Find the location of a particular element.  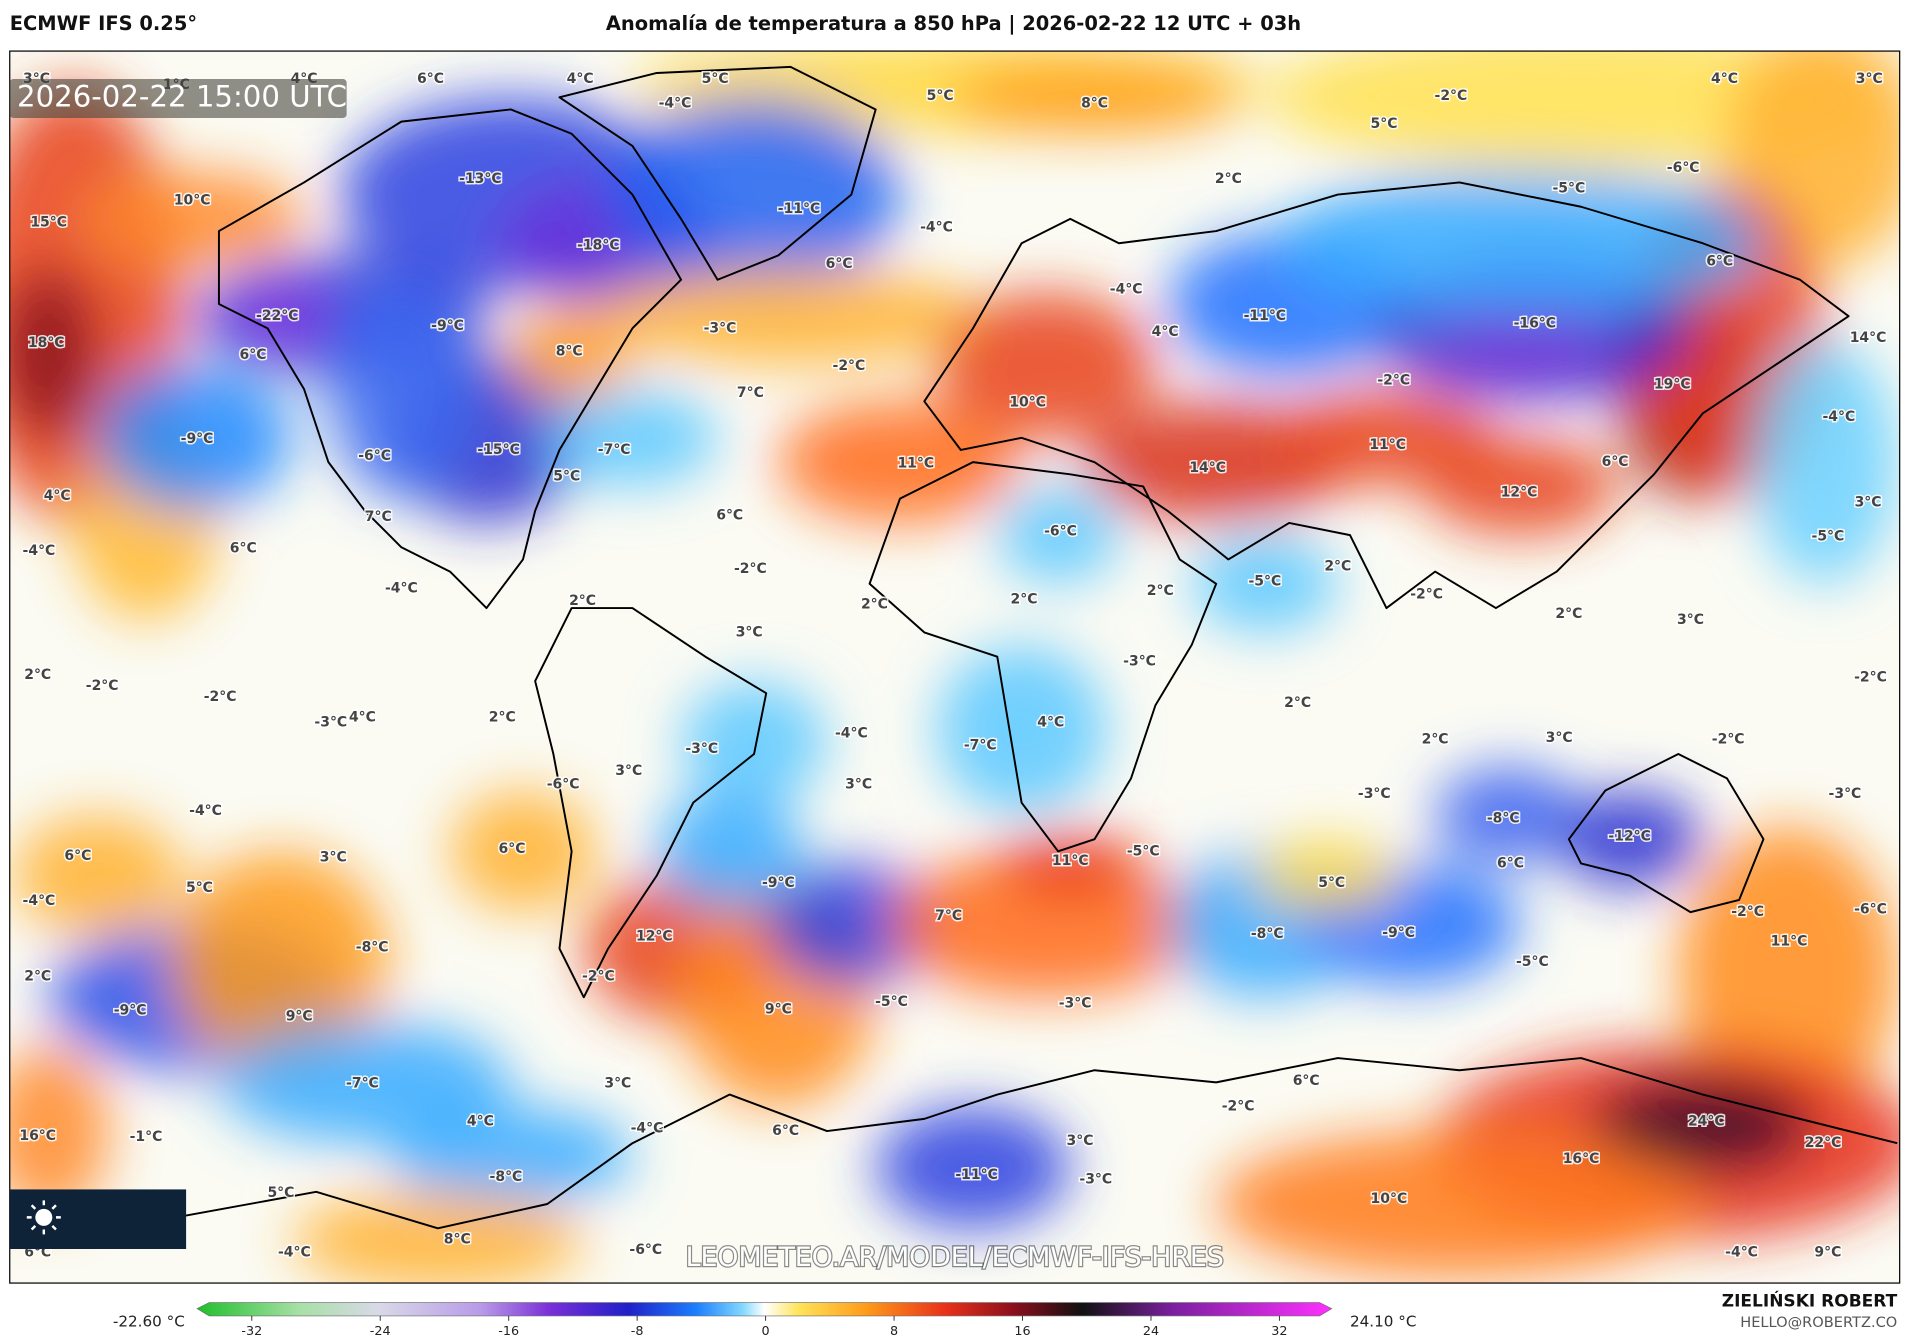

logo-sun is located at coordinates (44, 1217).